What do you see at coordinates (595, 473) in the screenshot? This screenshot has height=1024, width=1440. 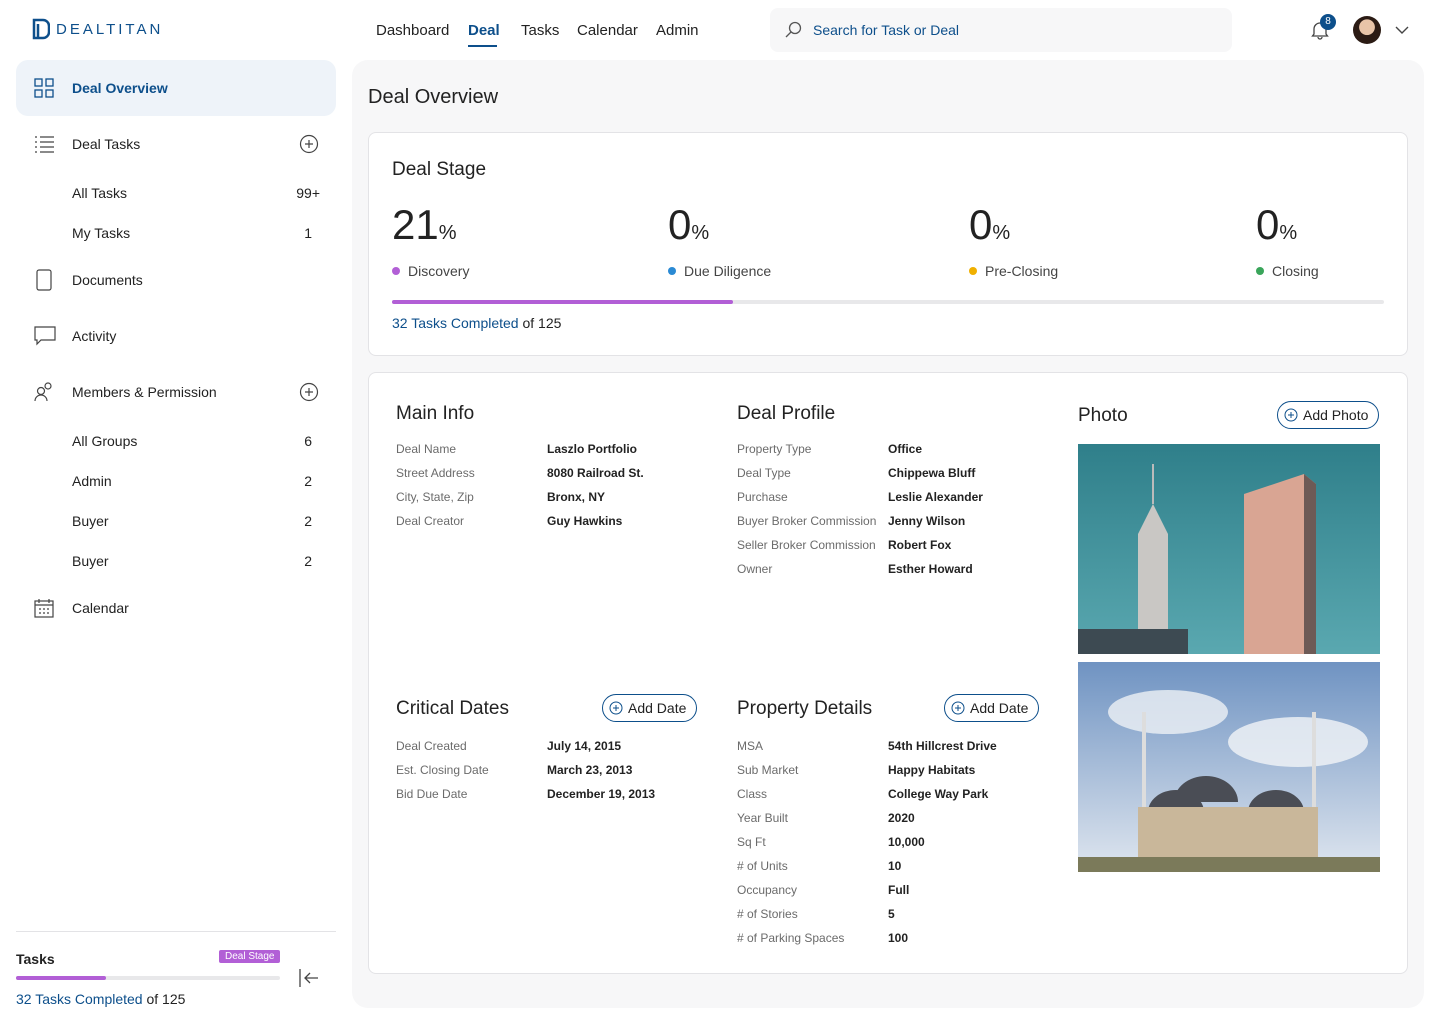 I see `field-value: 8080 Railroad St.` at bounding box center [595, 473].